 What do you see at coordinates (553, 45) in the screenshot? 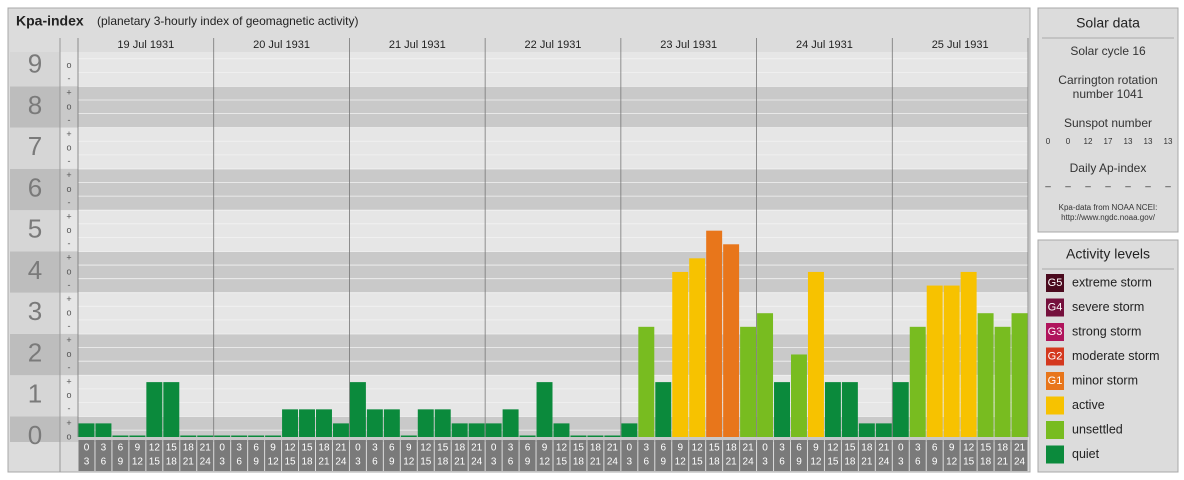
I see `day-label: 22 Jul 1931` at bounding box center [553, 45].